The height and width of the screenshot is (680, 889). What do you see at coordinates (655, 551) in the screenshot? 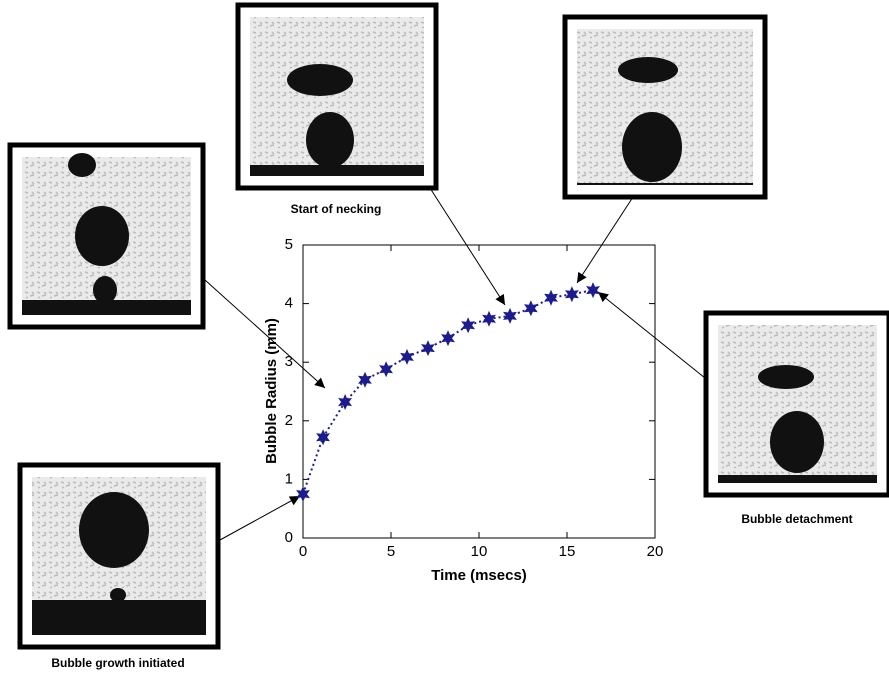
I see `x-tick-label: 20` at bounding box center [655, 551].